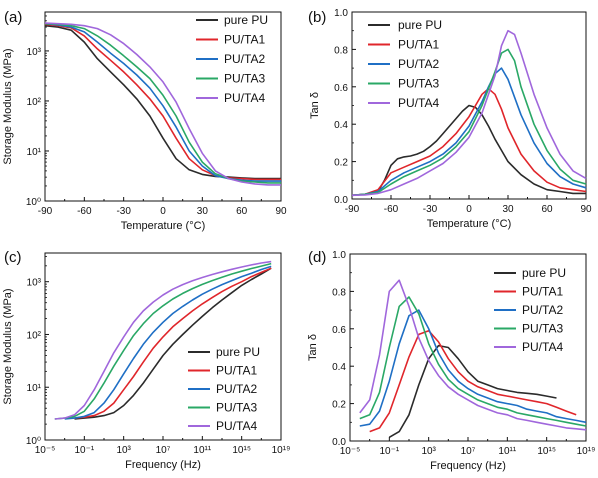 The height and width of the screenshot is (478, 598). What do you see at coordinates (281, 450) in the screenshot?
I see `x-tick-label: 10¹⁹` at bounding box center [281, 450].